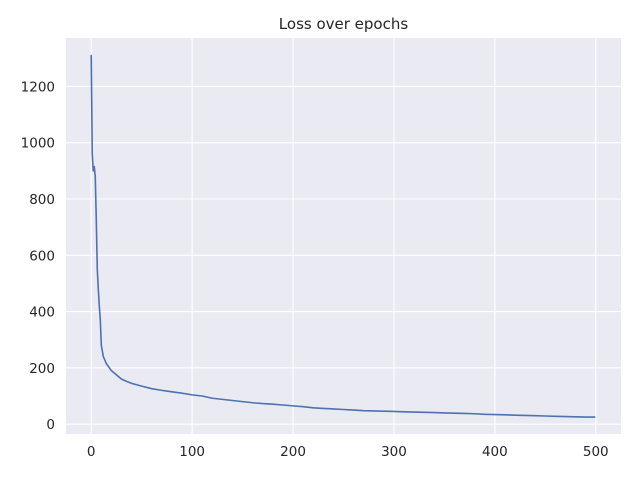 This screenshot has height=480, width=640. Describe the element at coordinates (293, 452) in the screenshot. I see `x-tick-label: 200` at that location.